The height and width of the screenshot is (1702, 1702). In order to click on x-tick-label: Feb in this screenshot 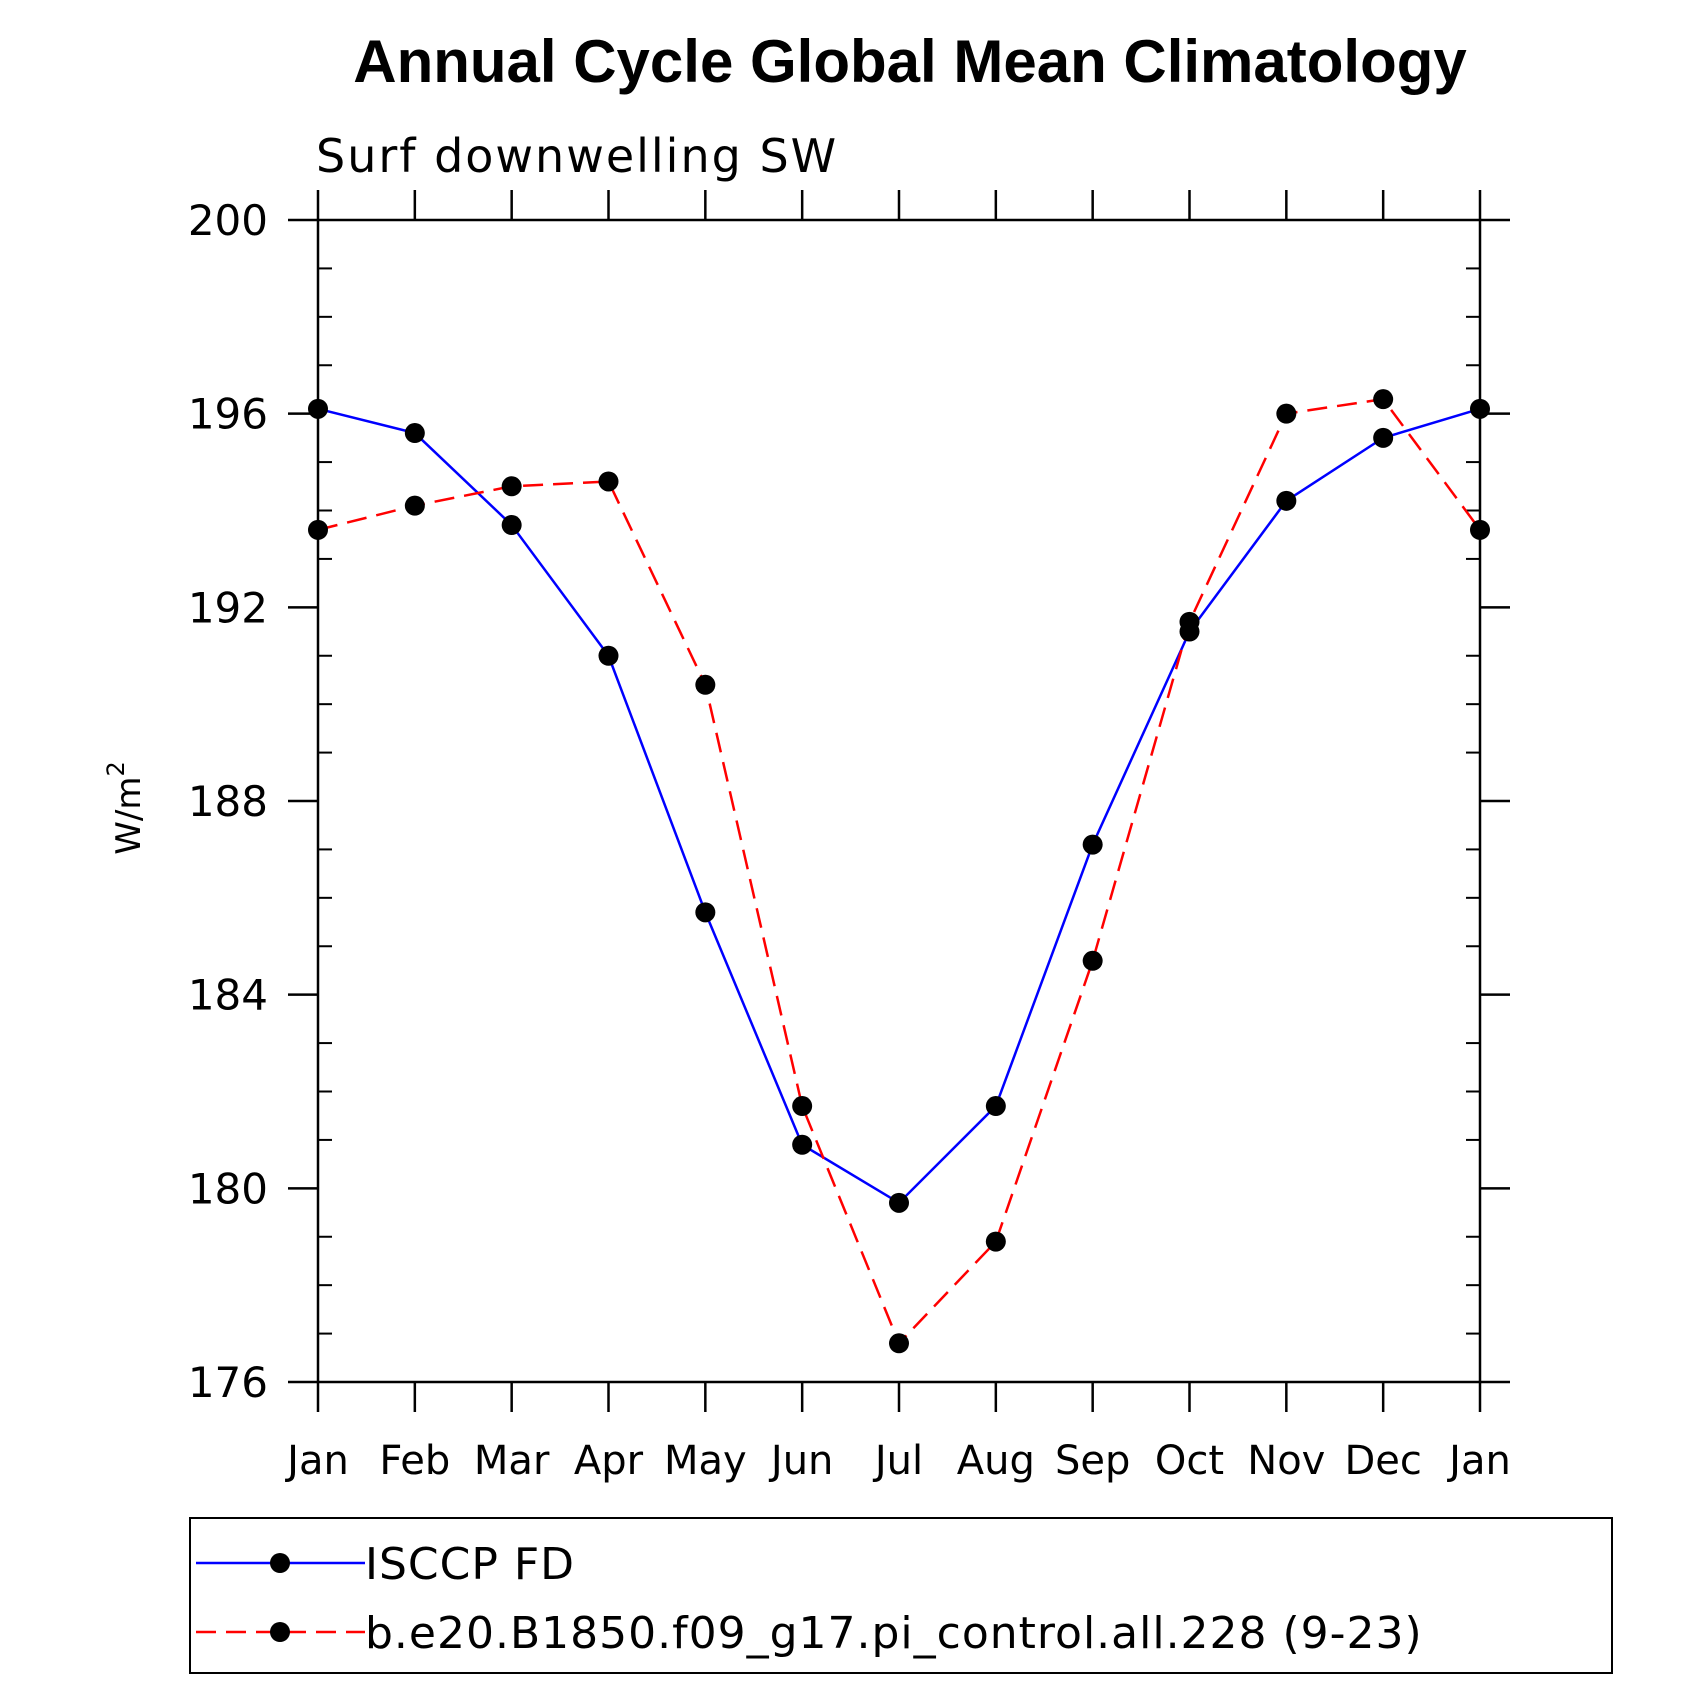, I will do `click(414, 1461)`.